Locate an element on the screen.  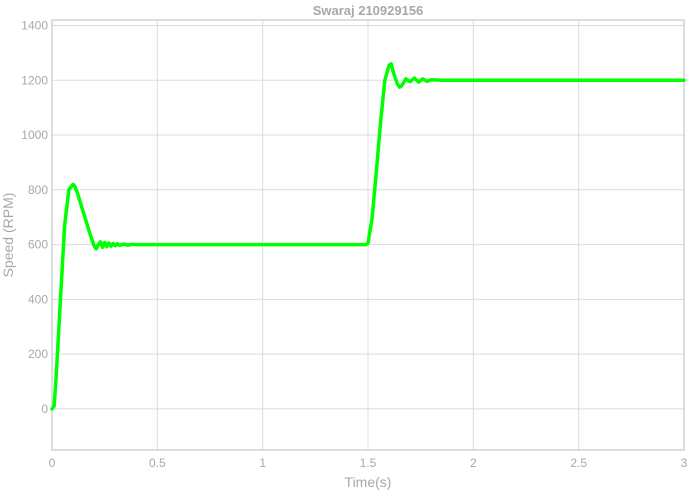
x-tick-label: 1.5 is located at coordinates (368, 463).